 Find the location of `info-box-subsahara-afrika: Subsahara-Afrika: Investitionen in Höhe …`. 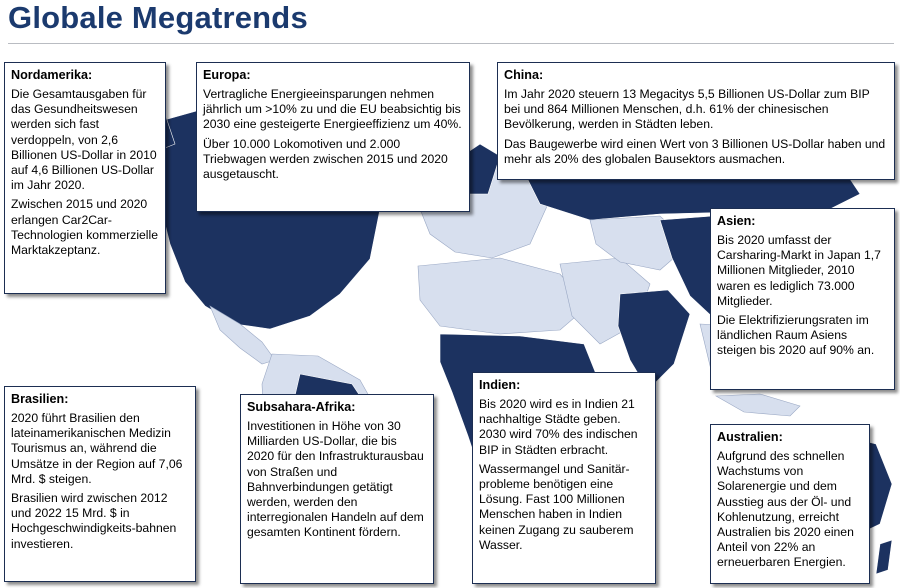

info-box-subsahara-afrika: Subsahara-Afrika: Investitionen in Höhe … is located at coordinates (337, 489).